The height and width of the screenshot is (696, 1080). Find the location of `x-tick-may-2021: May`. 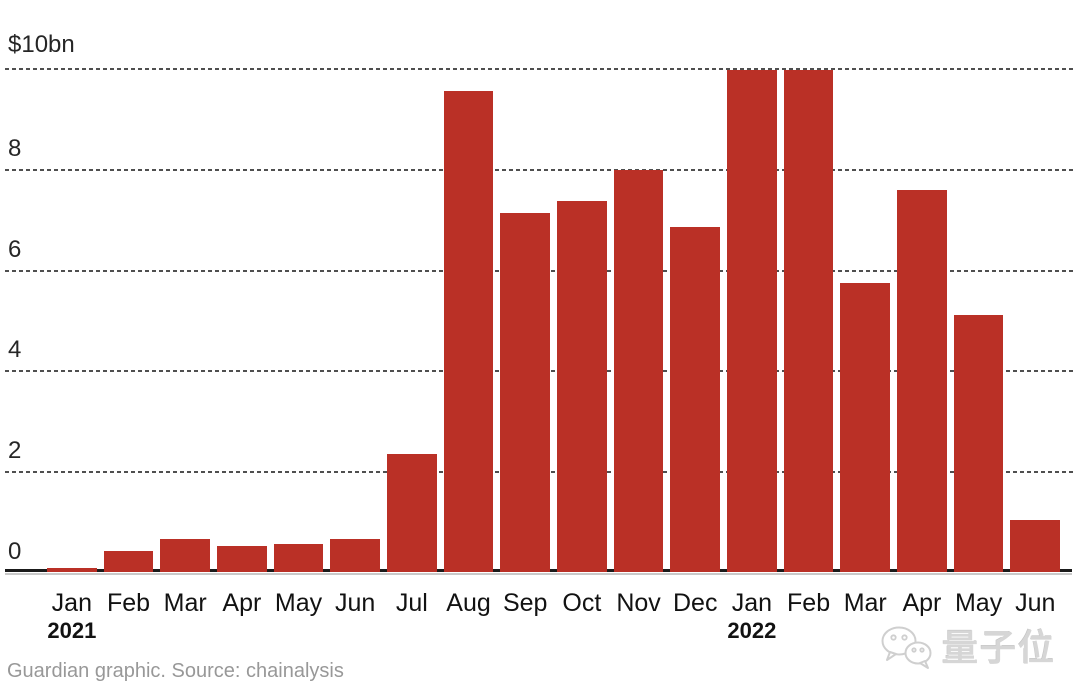

x-tick-may-2021: May is located at coordinates (299, 603).